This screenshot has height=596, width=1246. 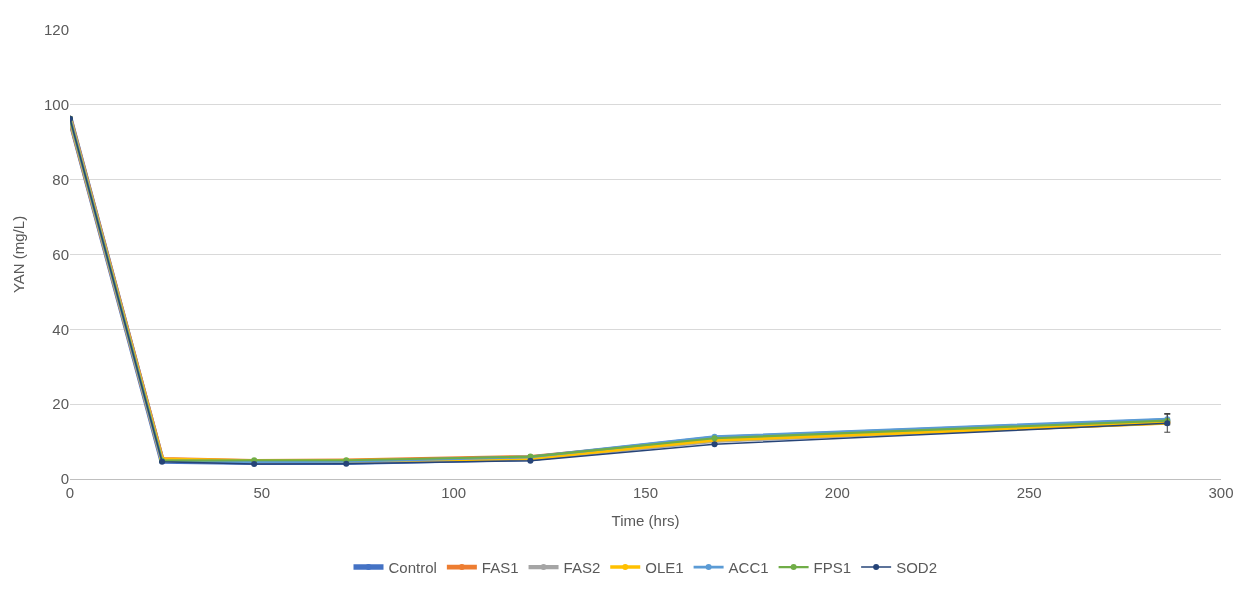 I want to click on x-tick-label: 150, so click(x=645, y=492).